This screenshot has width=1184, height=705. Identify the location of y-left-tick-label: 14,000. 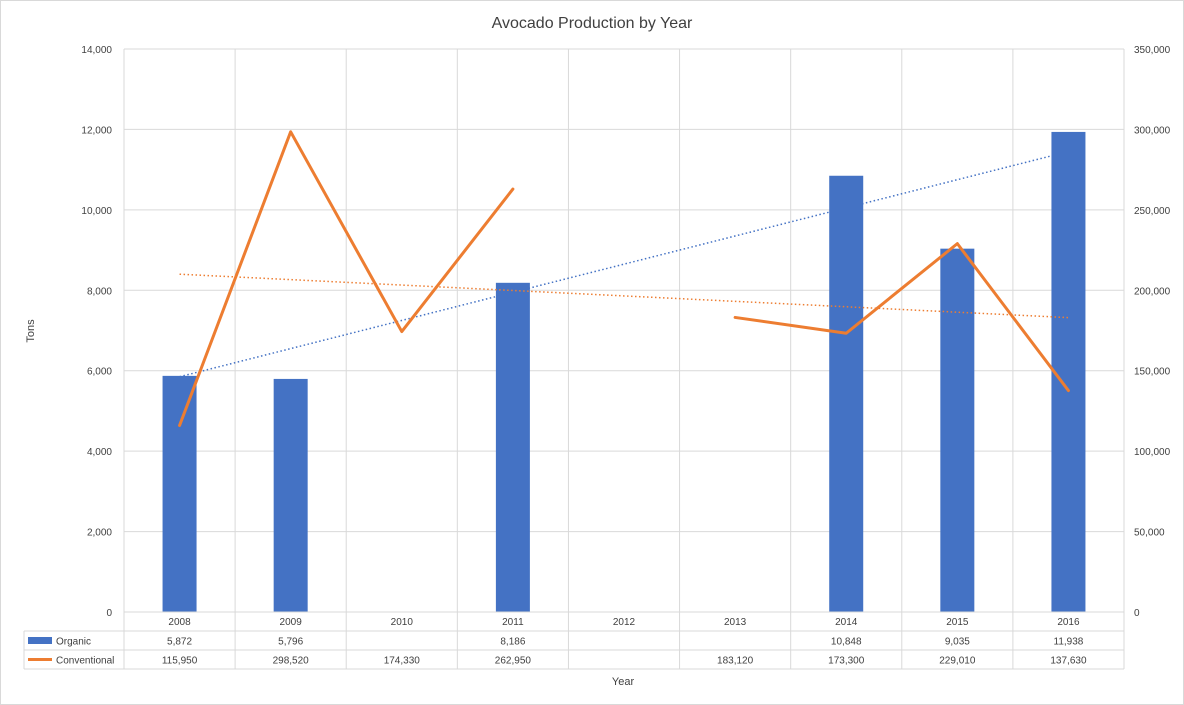
(96, 50).